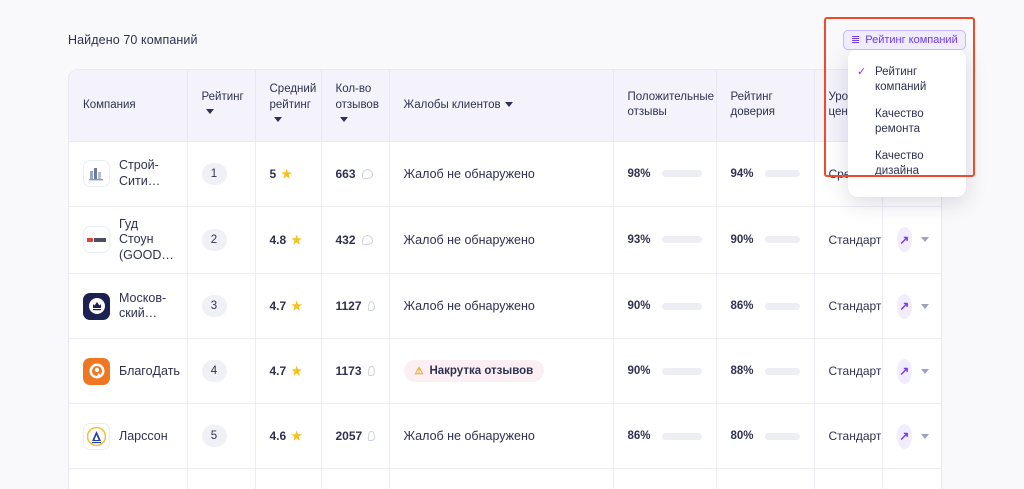 This screenshot has width=1024, height=489. I want to click on column-label-avg-rating: Средний рейтинг, so click(293, 97).